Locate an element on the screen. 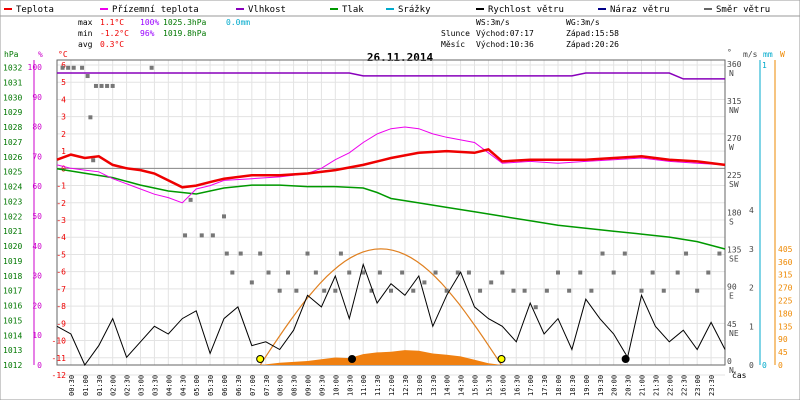 The image size is (800, 404). tick-time-36: 18:30 is located at coordinates (573, 385).